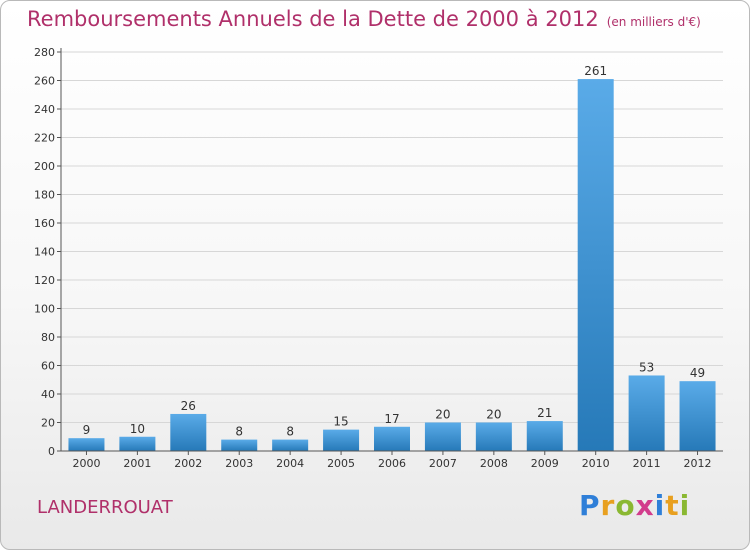 The height and width of the screenshot is (550, 750). I want to click on bar-2008, so click(493, 436).